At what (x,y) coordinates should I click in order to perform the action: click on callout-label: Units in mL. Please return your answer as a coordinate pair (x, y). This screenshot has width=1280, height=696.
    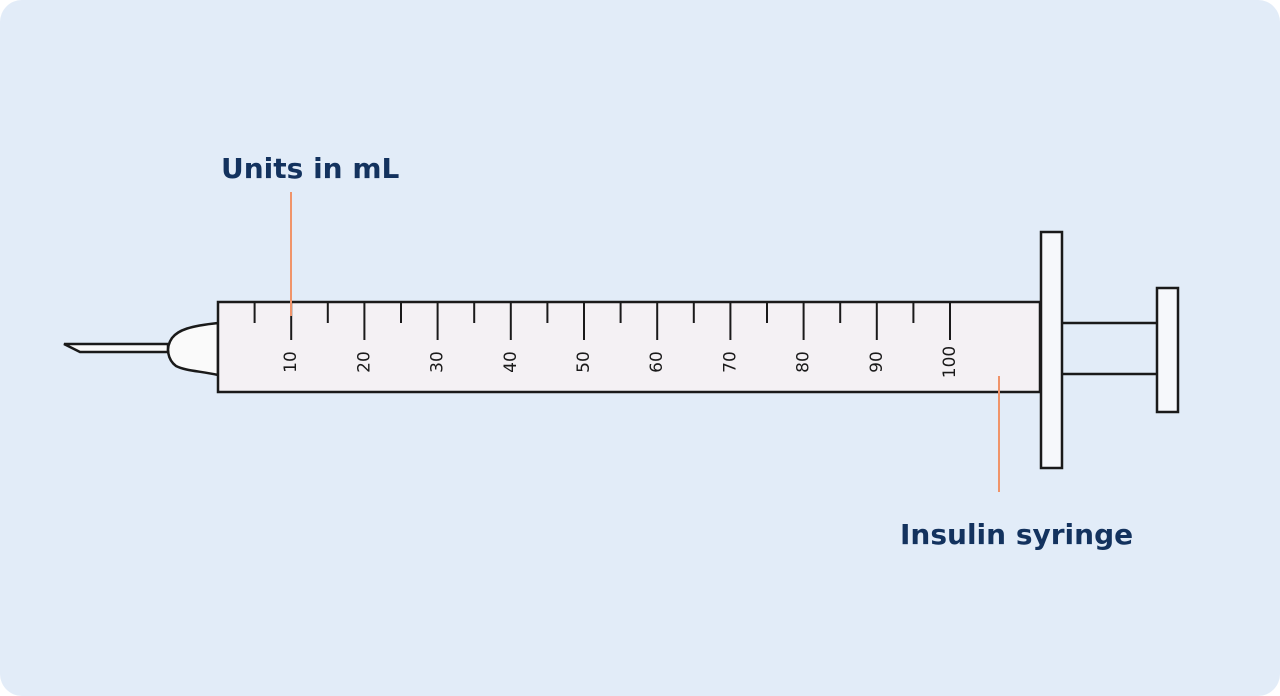
    Looking at the image, I should click on (310, 168).